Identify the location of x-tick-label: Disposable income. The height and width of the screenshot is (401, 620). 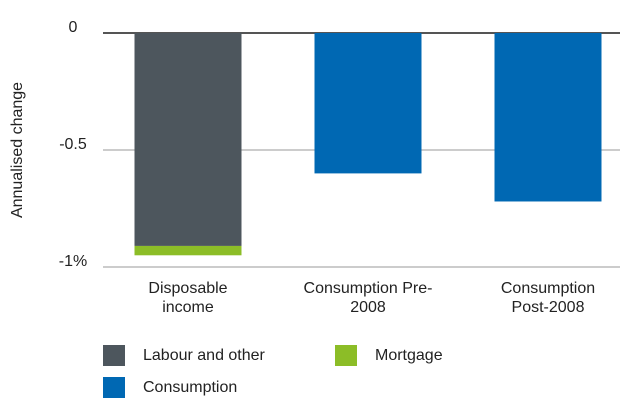
(188, 298).